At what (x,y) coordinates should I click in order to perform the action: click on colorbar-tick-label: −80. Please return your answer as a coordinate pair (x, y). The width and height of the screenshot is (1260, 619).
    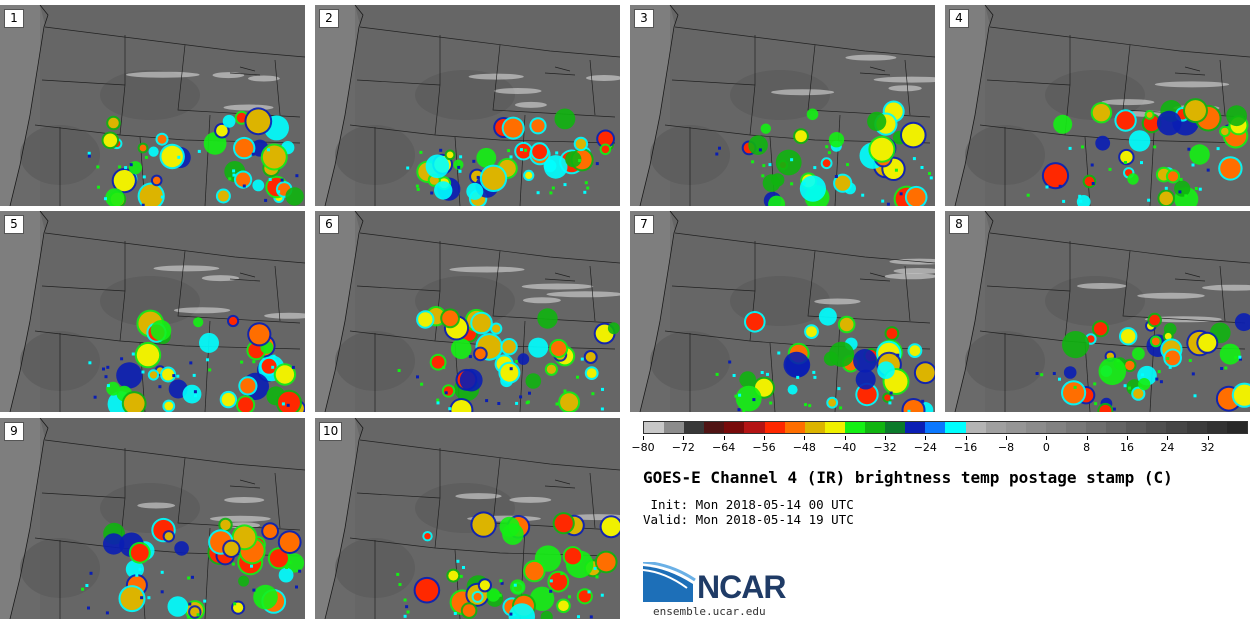
    Looking at the image, I should click on (643, 447).